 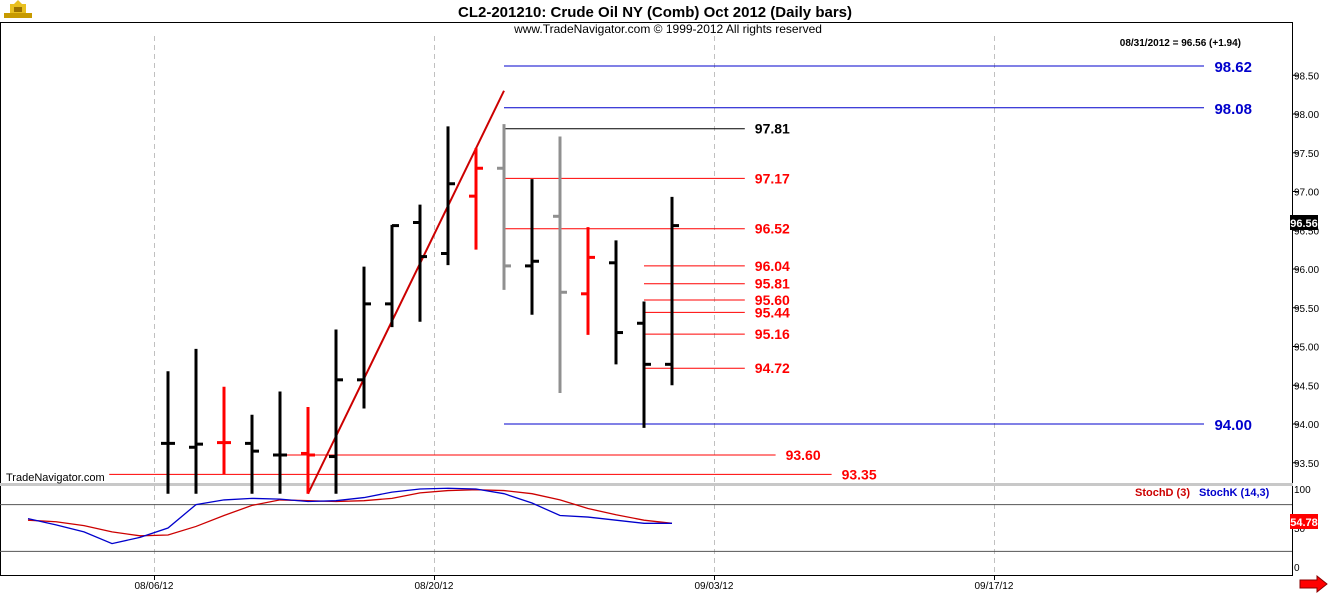 I want to click on x-tick-label: 09/17/12, so click(x=994, y=586).